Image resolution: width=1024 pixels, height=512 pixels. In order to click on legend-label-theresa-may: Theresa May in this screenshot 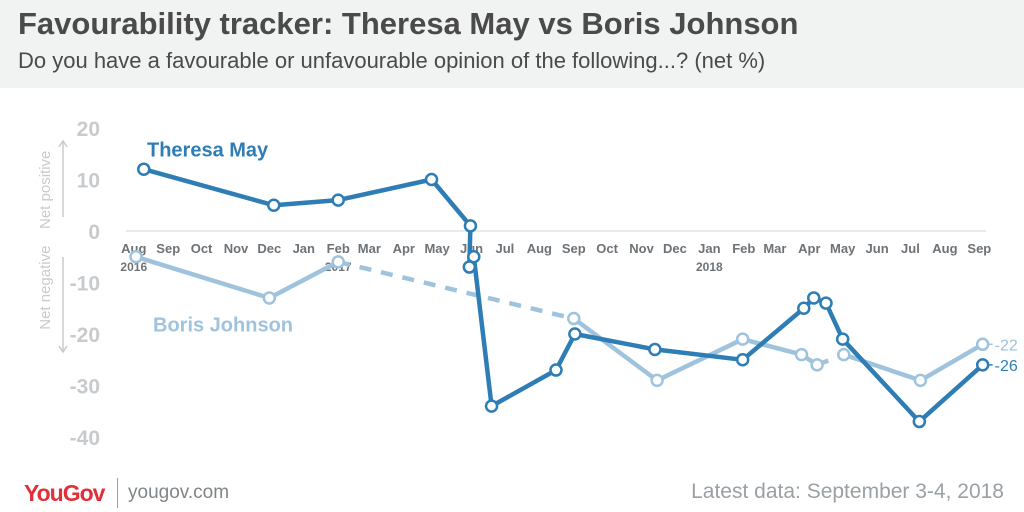, I will do `click(208, 150)`.